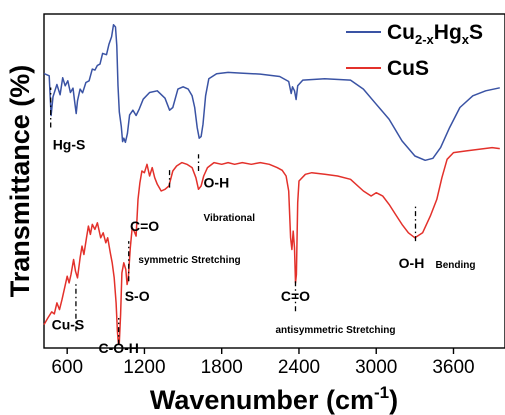 Image resolution: width=505 pixels, height=415 pixels. I want to click on annotation-label-6: O-H, so click(217, 183).